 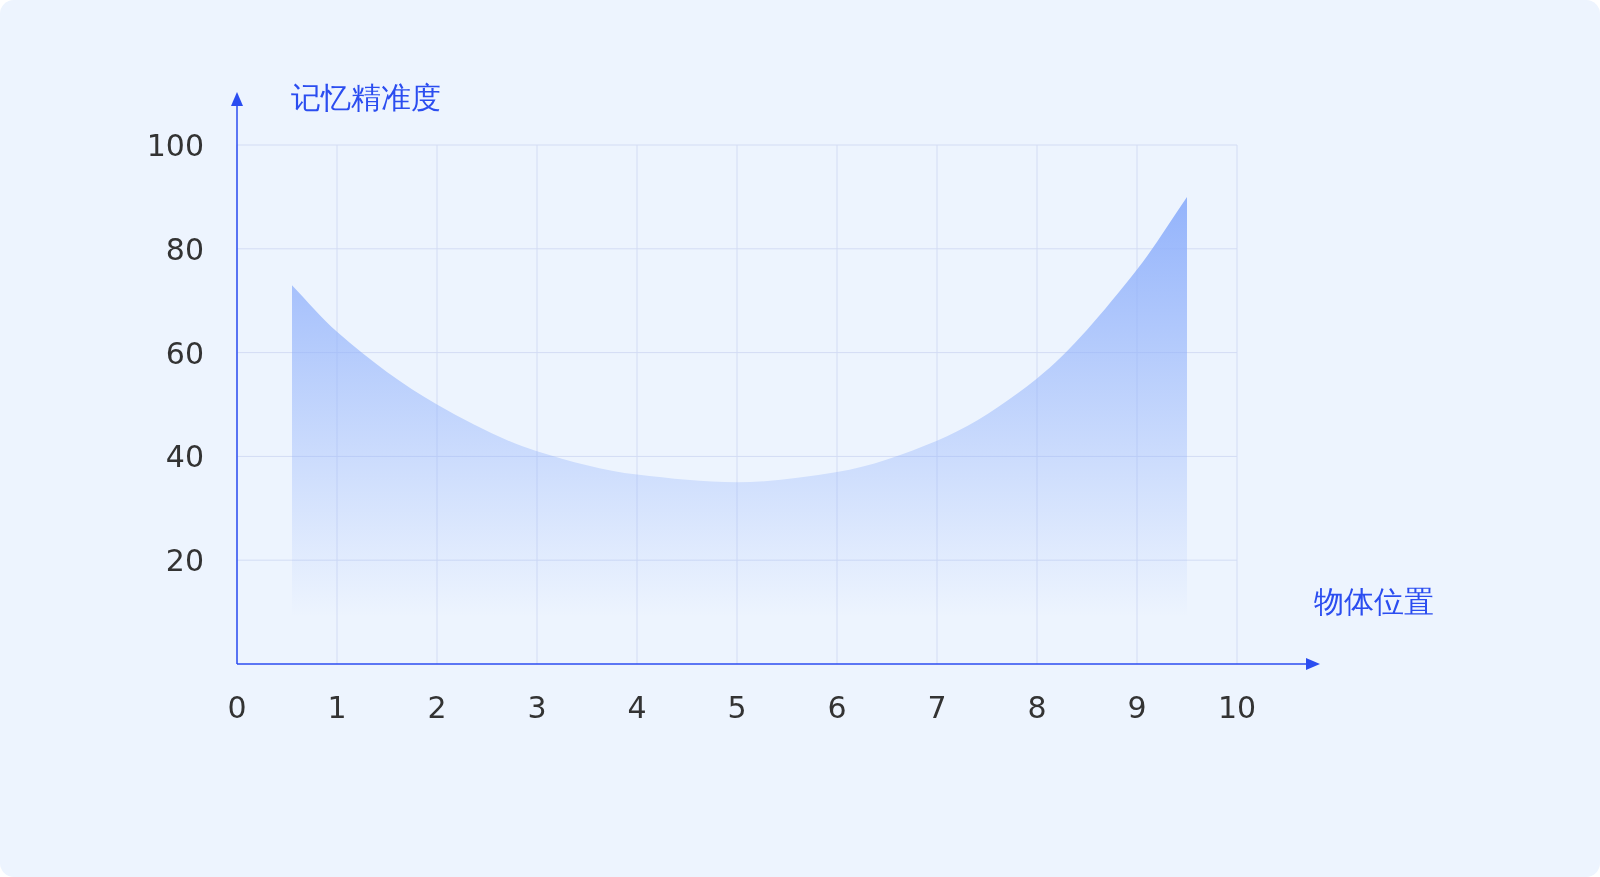 What do you see at coordinates (537, 707) in the screenshot?
I see `x-tick-label: 3` at bounding box center [537, 707].